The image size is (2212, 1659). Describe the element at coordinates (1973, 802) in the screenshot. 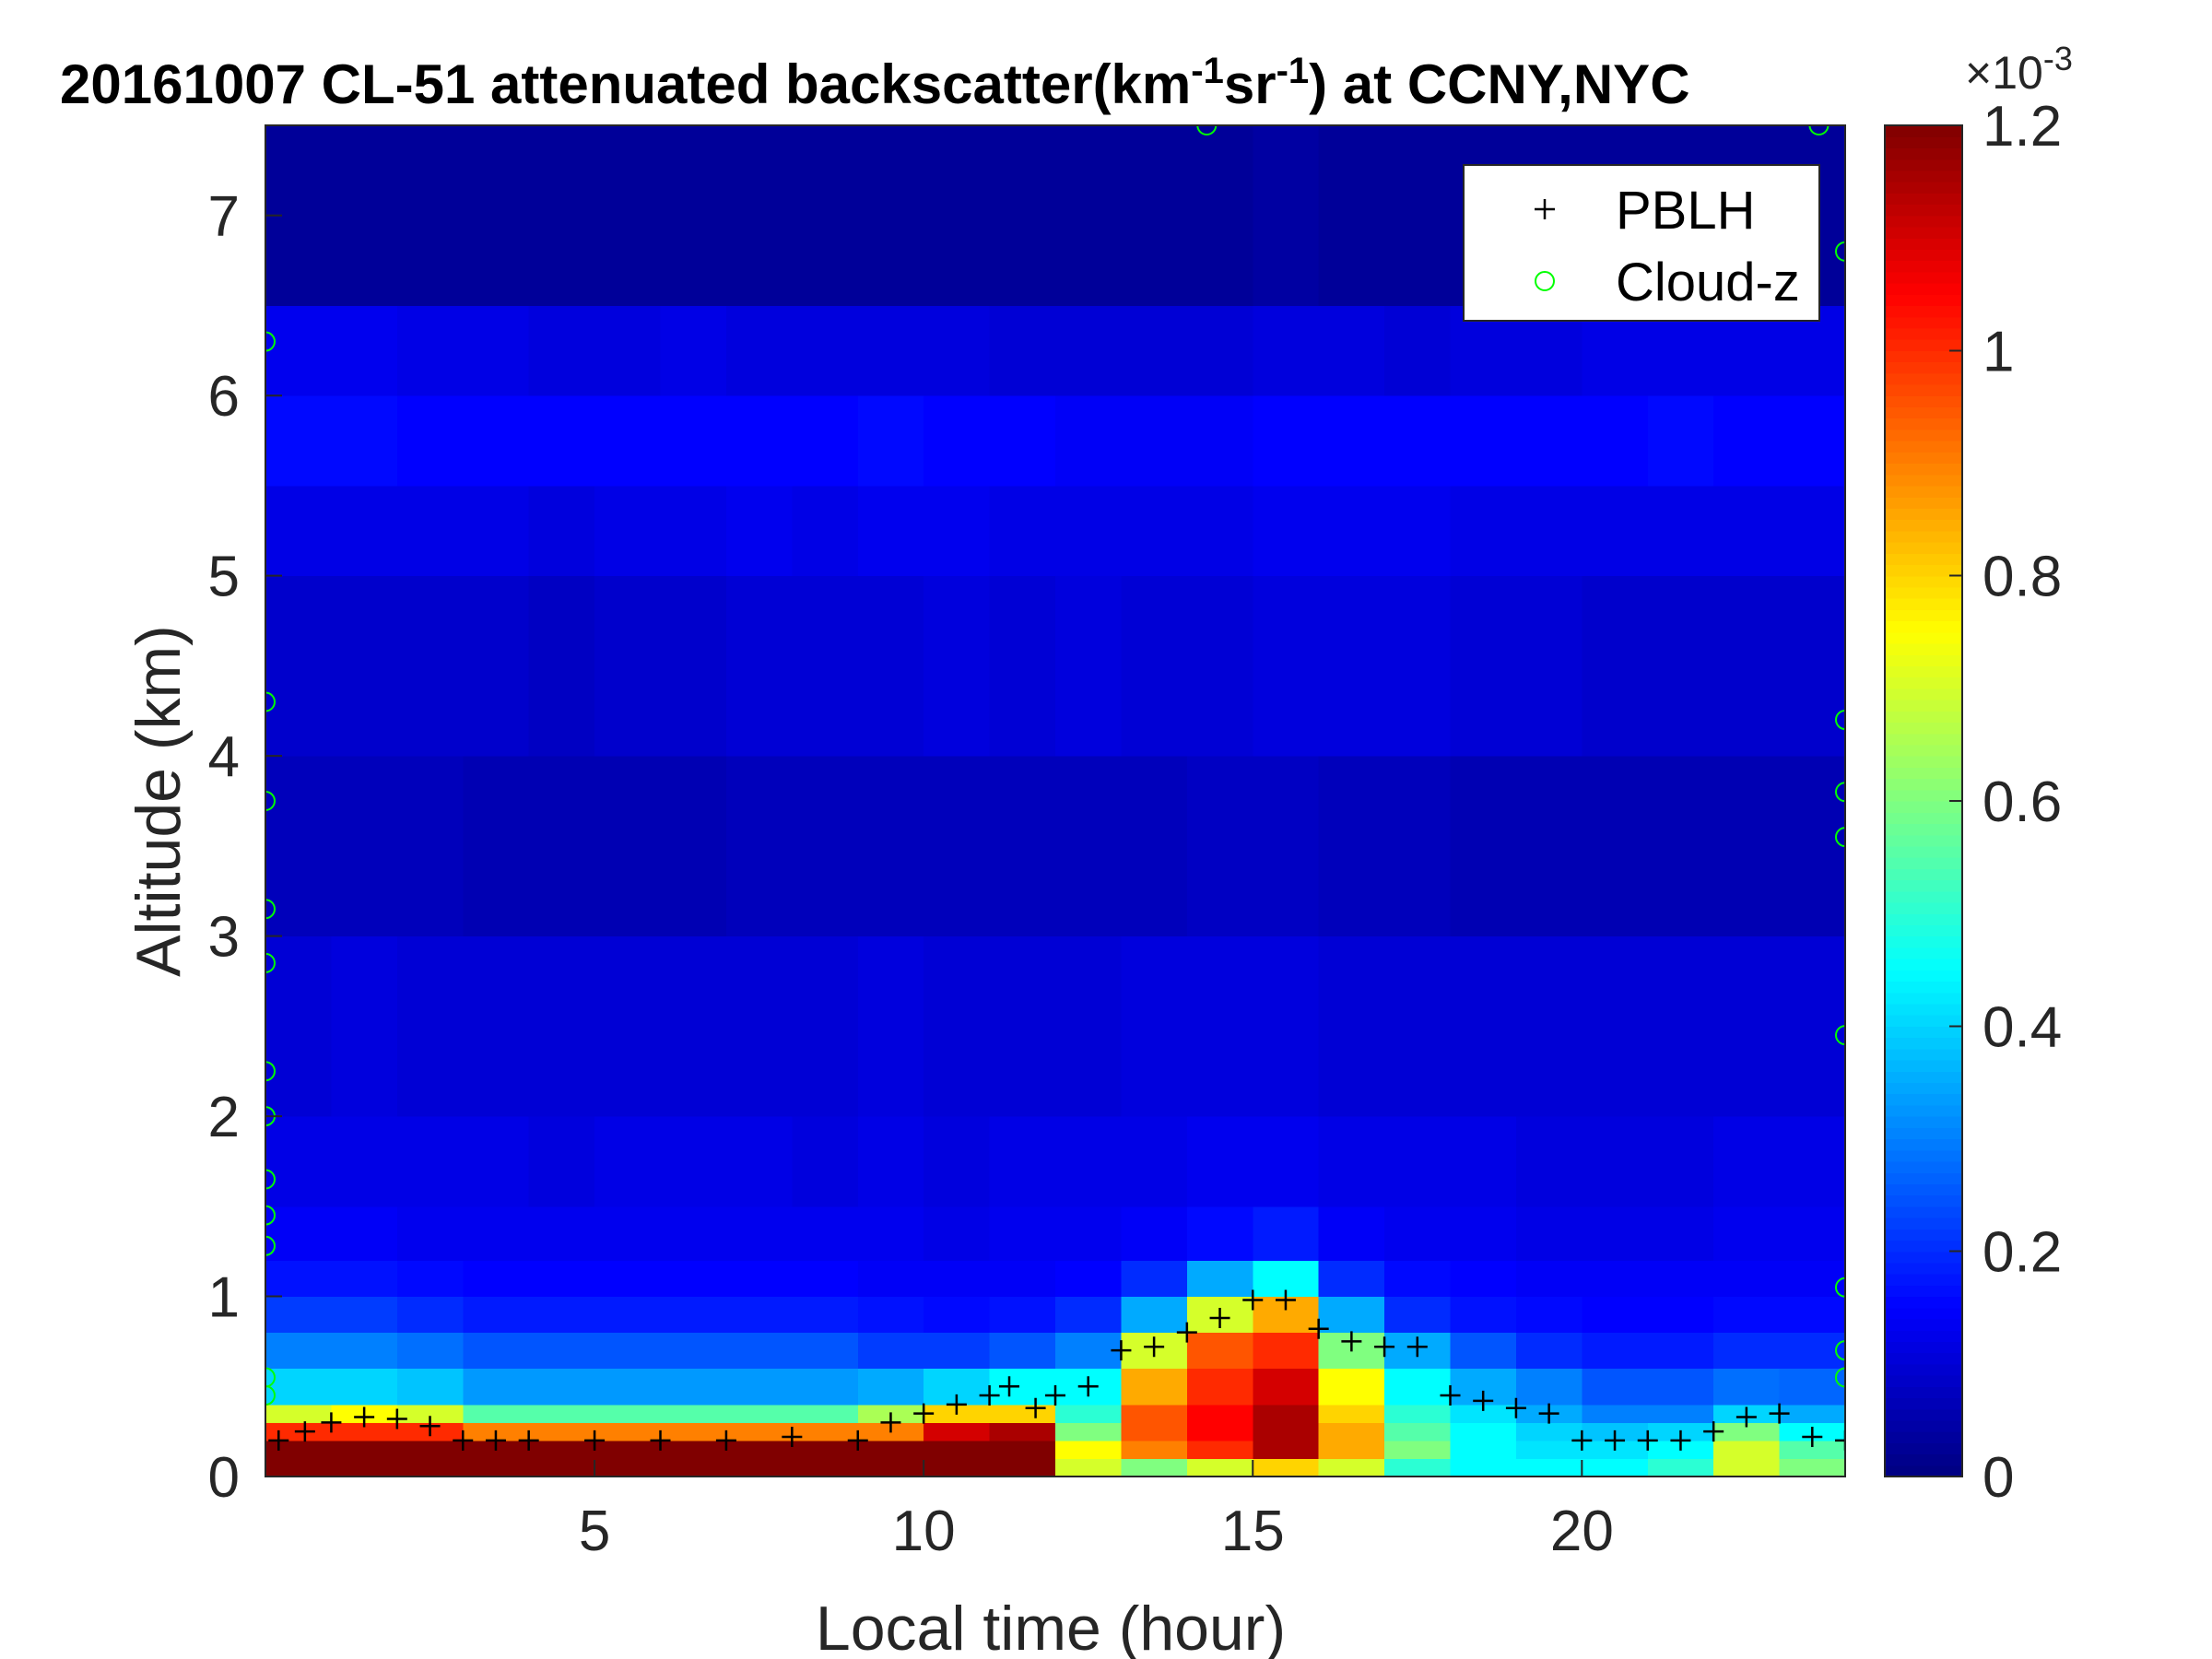

I see `colorbar: 0 0.2 0.4 0.6 0.8 1 1.2` at that location.